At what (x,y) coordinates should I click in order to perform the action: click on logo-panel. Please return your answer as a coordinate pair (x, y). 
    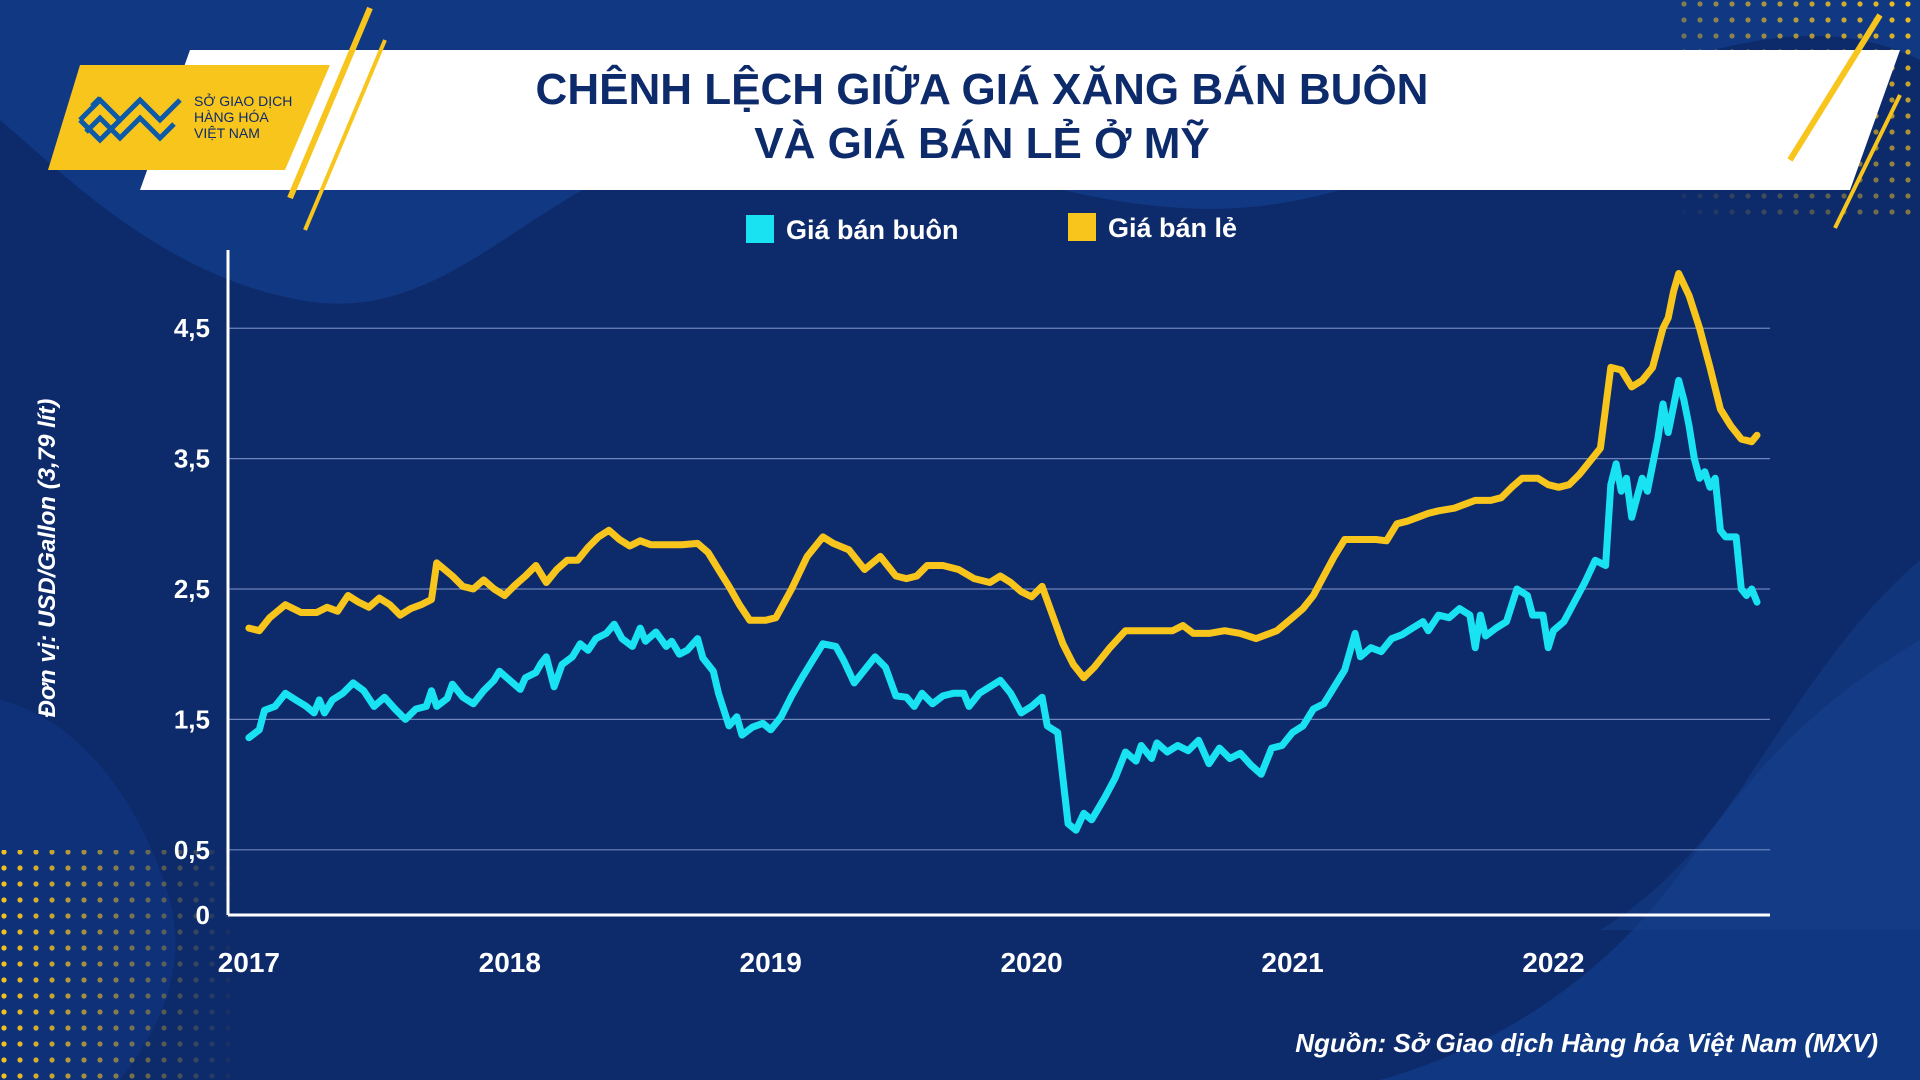
    Looking at the image, I should click on (189, 117).